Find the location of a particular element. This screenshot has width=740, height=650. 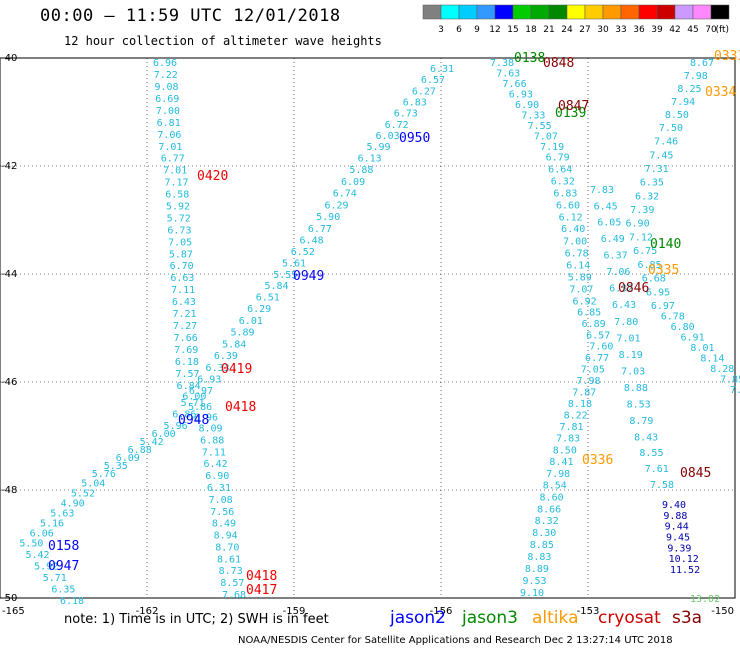

swh-value-label: 5.92 is located at coordinates (178, 206).